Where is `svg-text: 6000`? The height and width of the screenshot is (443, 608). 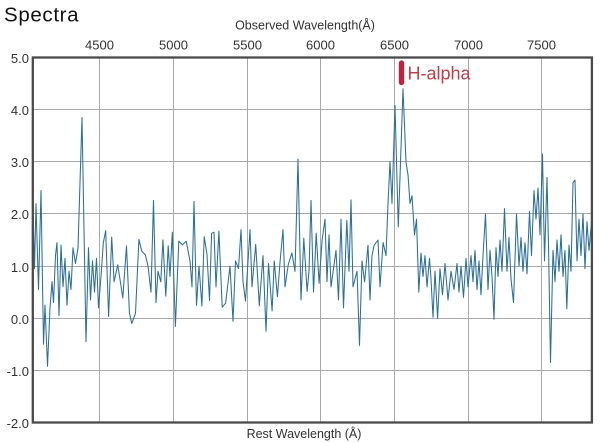
svg-text: 6000 is located at coordinates (320, 45).